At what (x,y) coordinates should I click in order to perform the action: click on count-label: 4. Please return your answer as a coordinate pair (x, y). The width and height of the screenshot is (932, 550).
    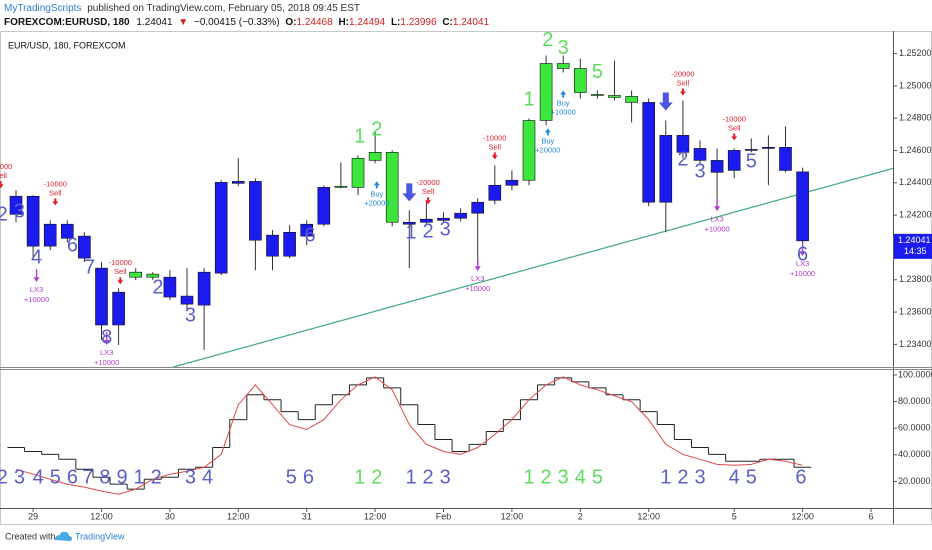
    Looking at the image, I should click on (207, 477).